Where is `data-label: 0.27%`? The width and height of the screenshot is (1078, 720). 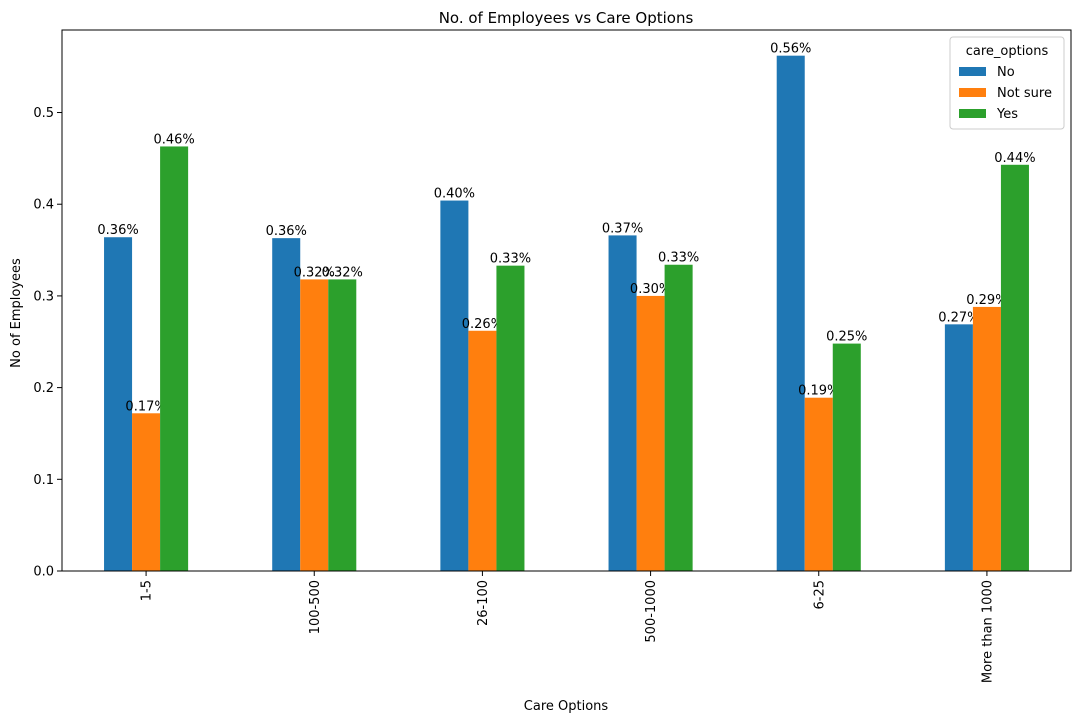
data-label: 0.27% is located at coordinates (958, 317).